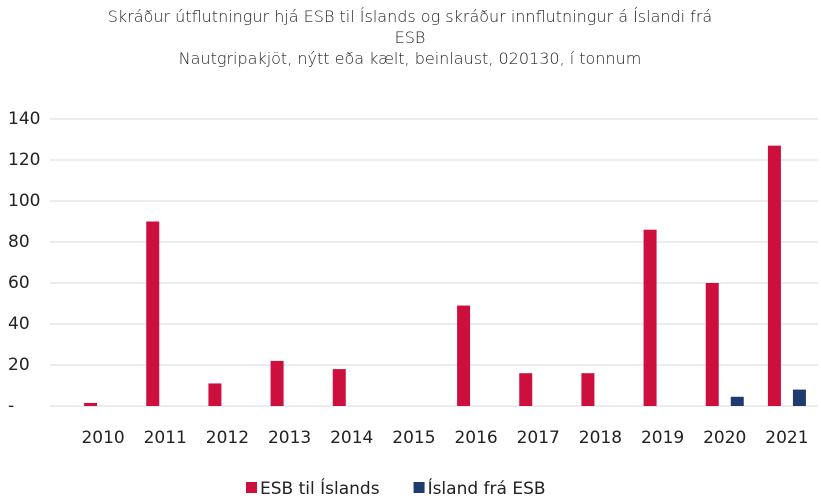  I want to click on x-tick-label: 2017, so click(538, 438).